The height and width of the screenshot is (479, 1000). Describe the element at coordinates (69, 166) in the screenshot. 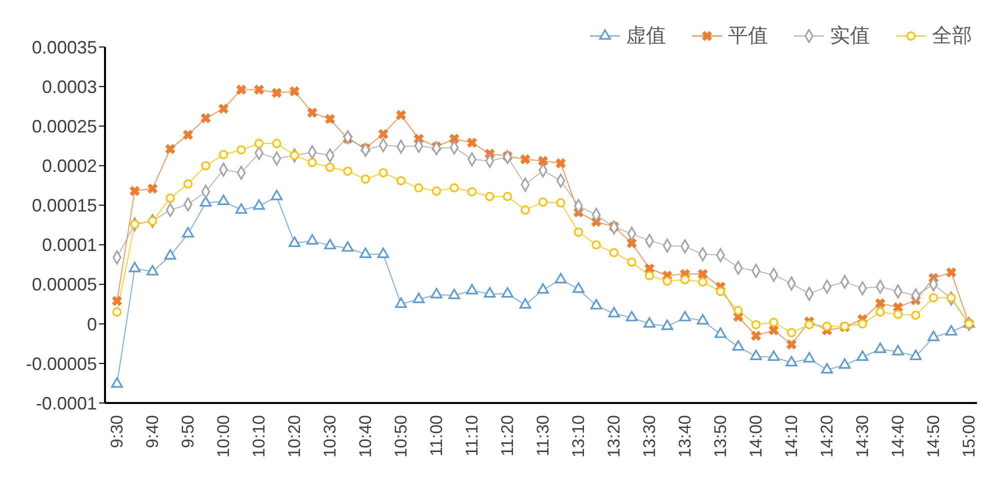

I see `y-tick-label: 0.0002` at that location.